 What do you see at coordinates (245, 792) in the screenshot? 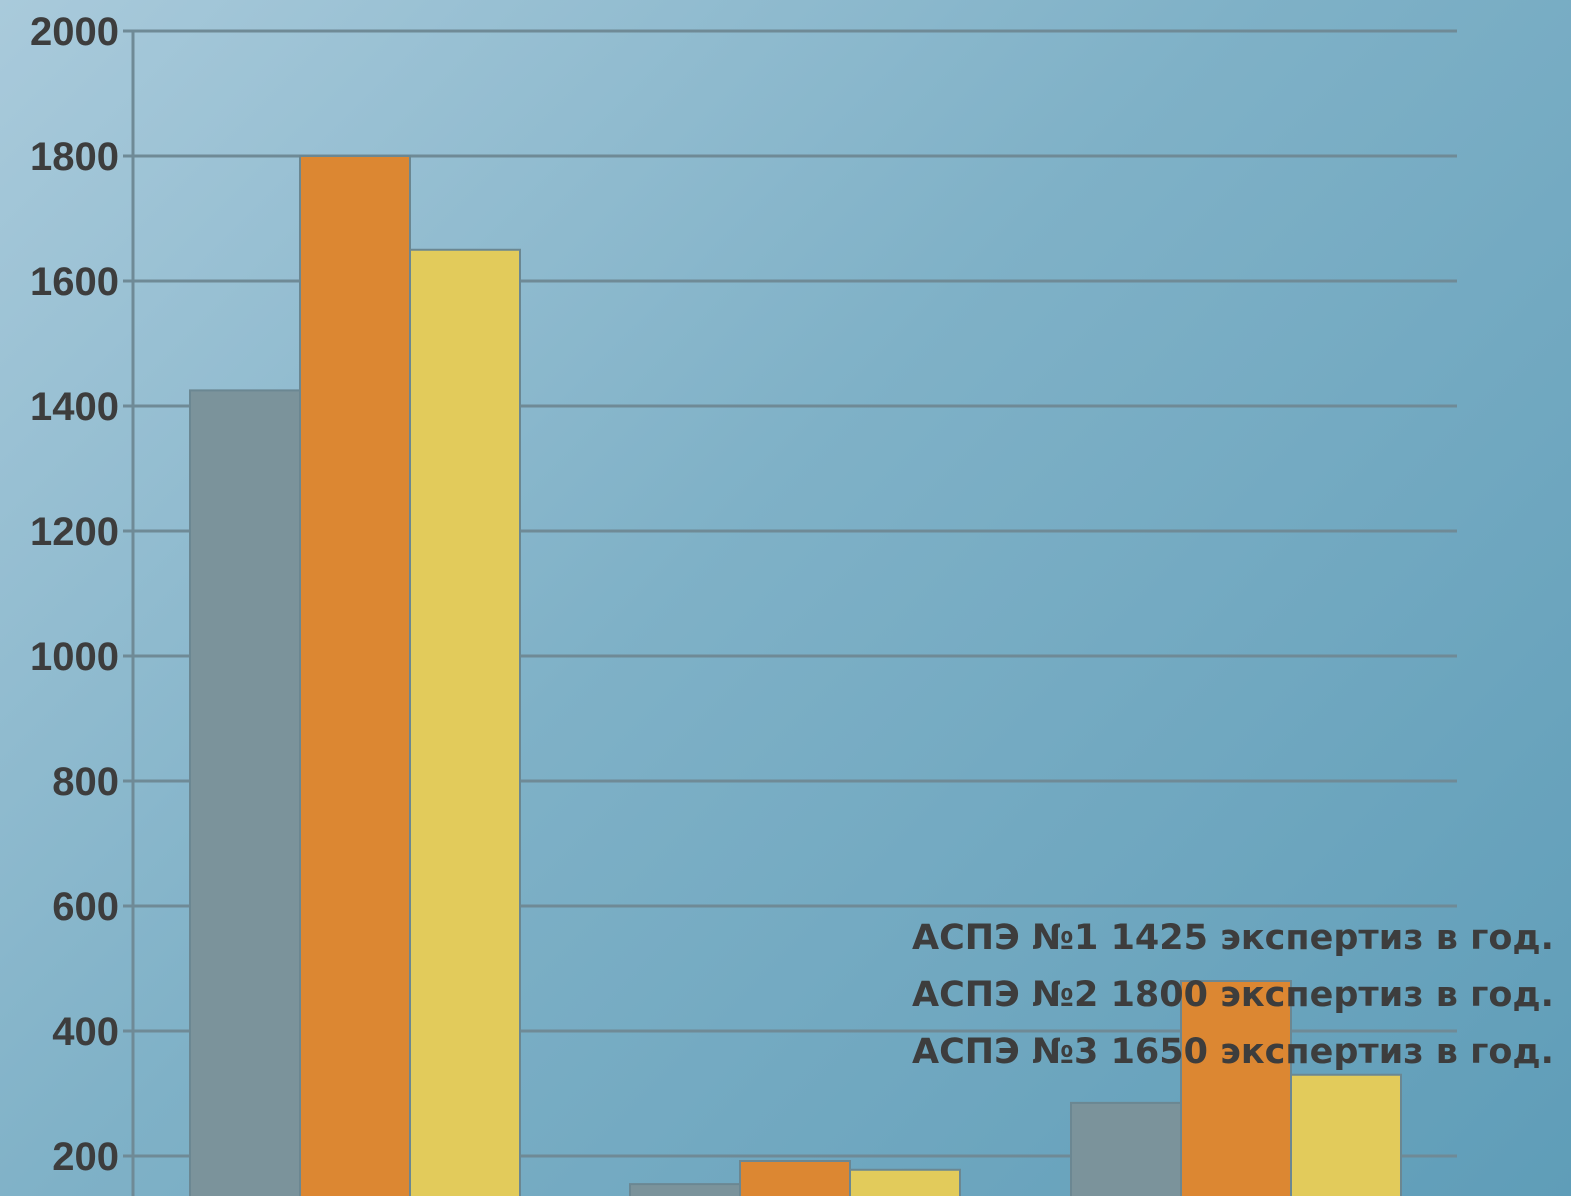
I see `bar-group1-series1` at bounding box center [245, 792].